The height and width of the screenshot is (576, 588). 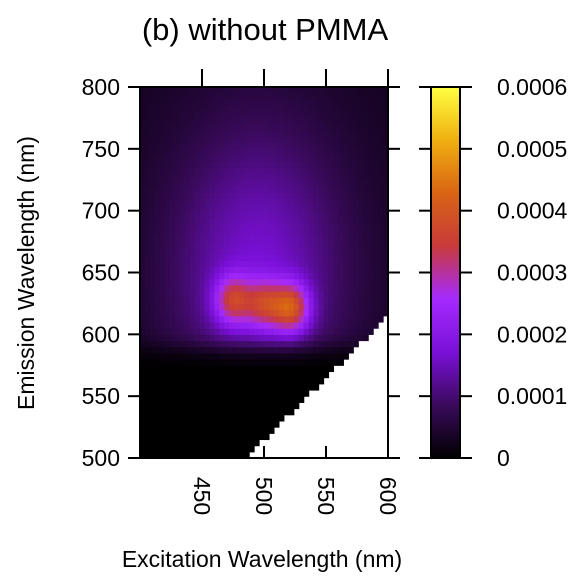 What do you see at coordinates (532, 334) in the screenshot?
I see `colorbar-tick-label: 0.0002` at bounding box center [532, 334].